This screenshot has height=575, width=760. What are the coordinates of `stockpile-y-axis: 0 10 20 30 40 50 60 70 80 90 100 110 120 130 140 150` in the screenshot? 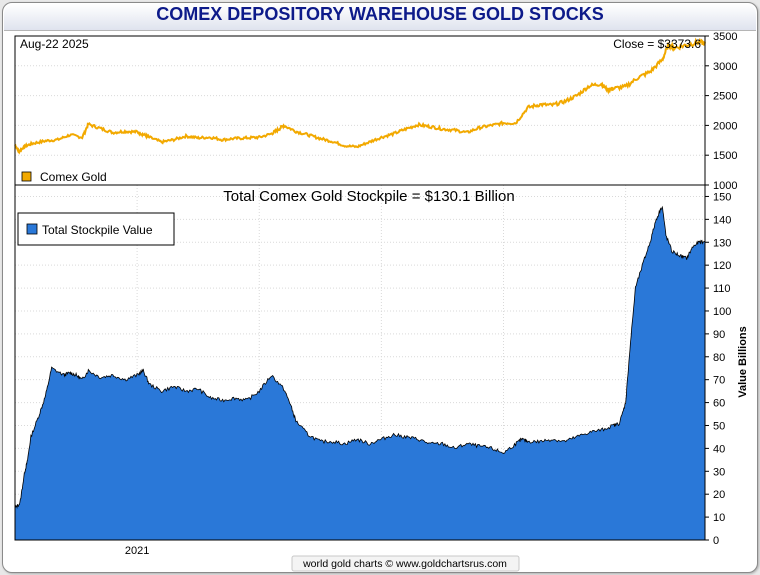 It's located at (718, 369).